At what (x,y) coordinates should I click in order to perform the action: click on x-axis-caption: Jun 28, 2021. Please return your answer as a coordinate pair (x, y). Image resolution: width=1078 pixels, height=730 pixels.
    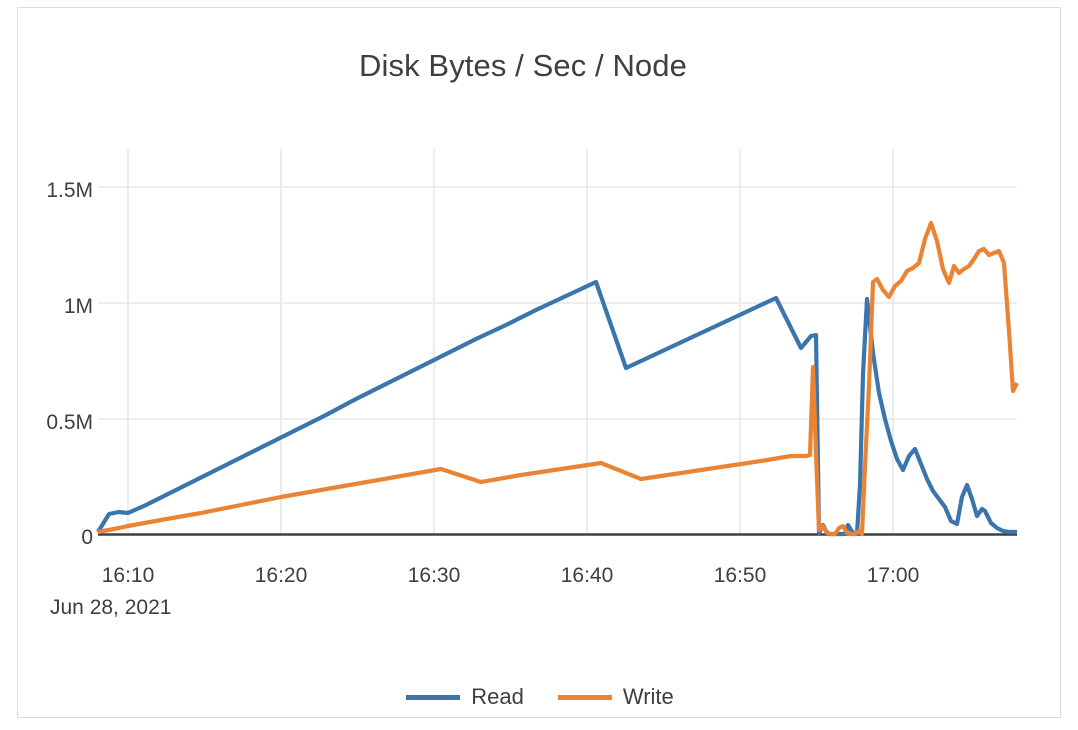
    Looking at the image, I should click on (111, 607).